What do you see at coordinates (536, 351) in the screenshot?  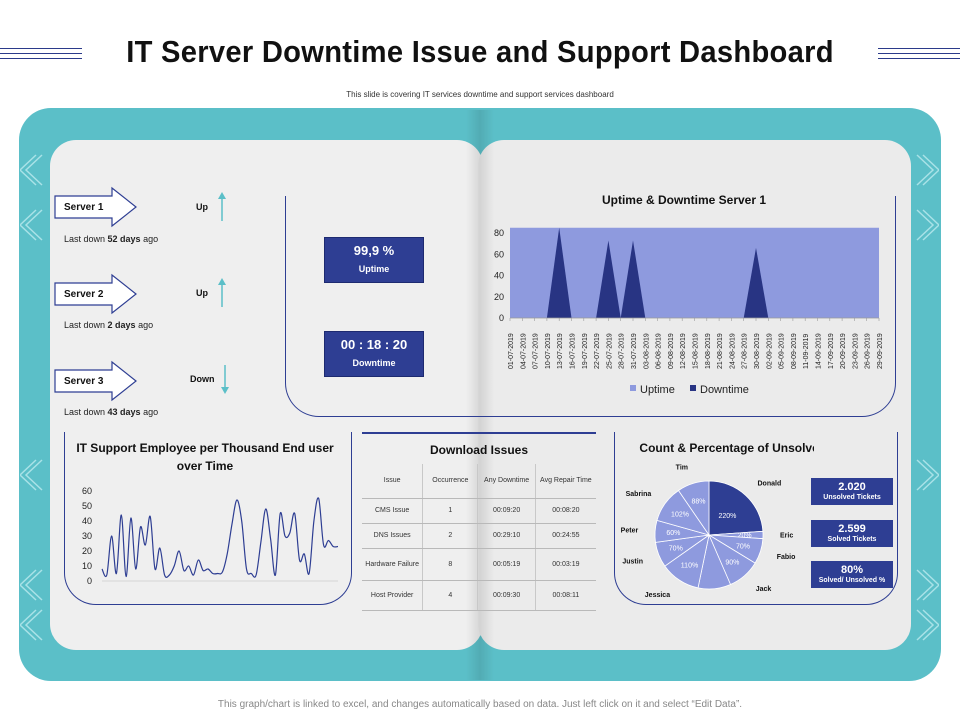 I see `x-tick-label: 07-07-2019` at bounding box center [536, 351].